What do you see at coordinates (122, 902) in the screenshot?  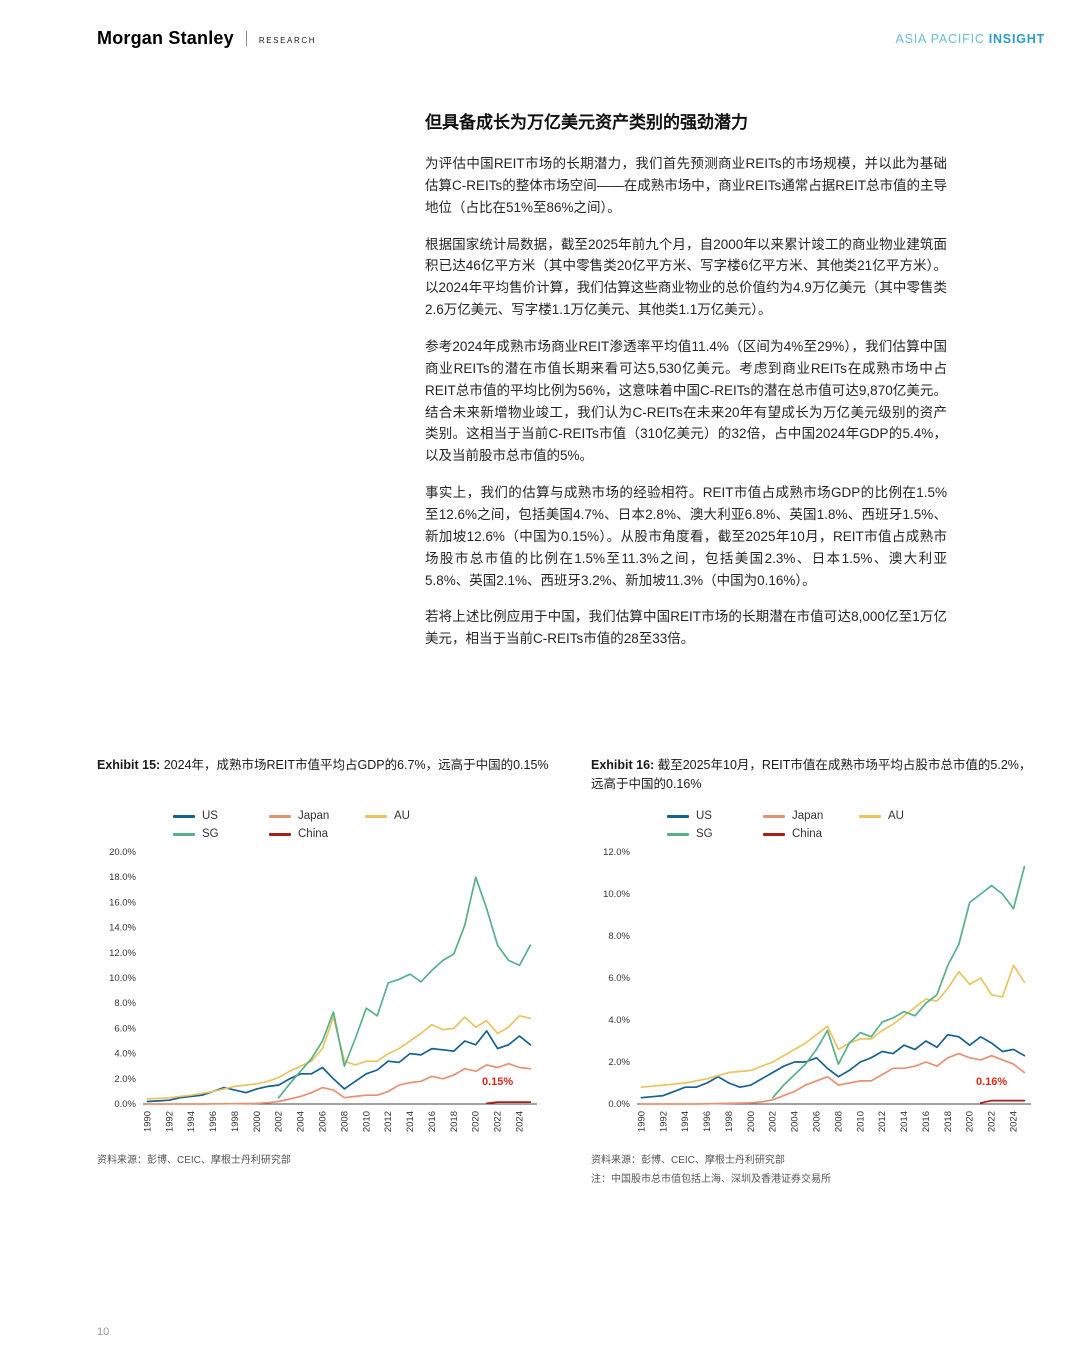 I see `svg-text: 16.0%` at bounding box center [122, 902].